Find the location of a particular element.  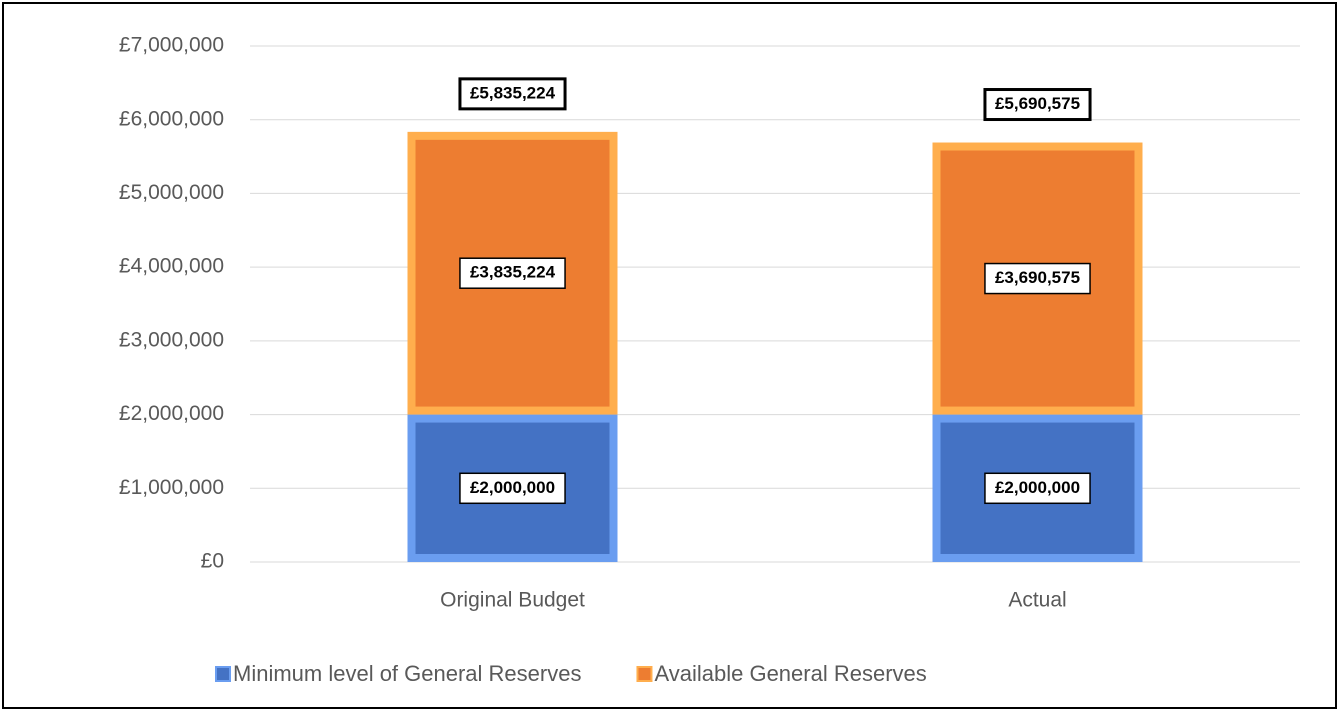

legend-label: Available General Reserves is located at coordinates (790, 673).